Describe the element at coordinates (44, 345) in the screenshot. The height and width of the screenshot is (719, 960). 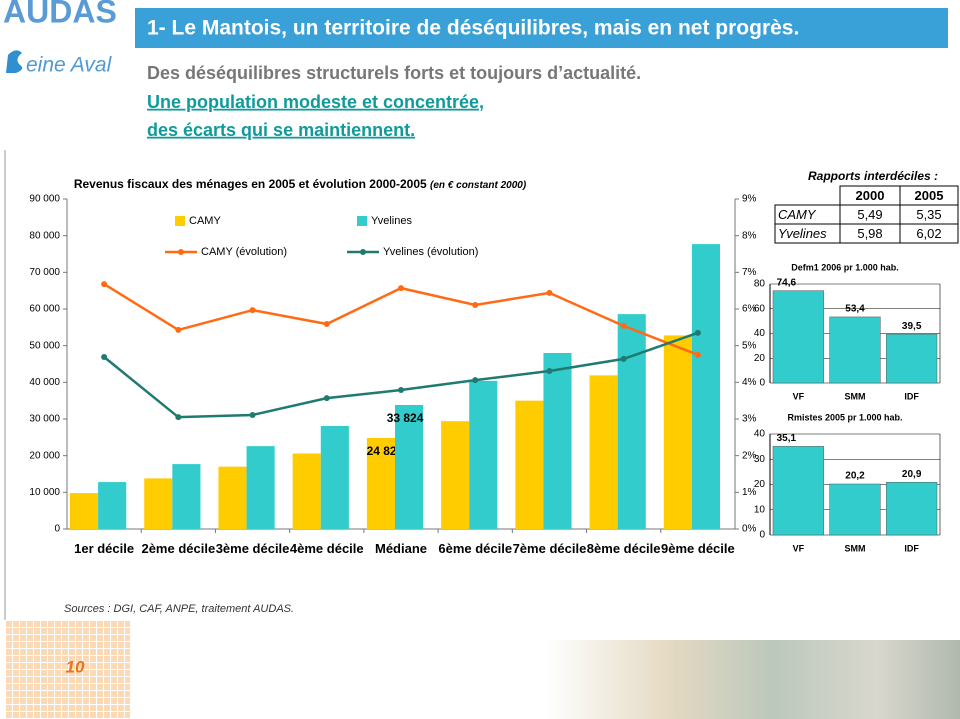
I see `y-tick-label: 50 000` at that location.